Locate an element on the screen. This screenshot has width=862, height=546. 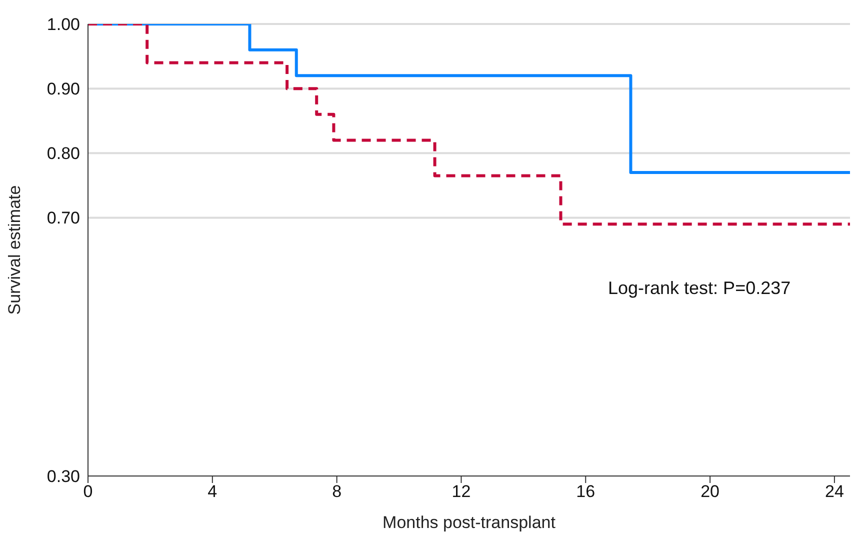
x-tick-label: 4 is located at coordinates (213, 492).